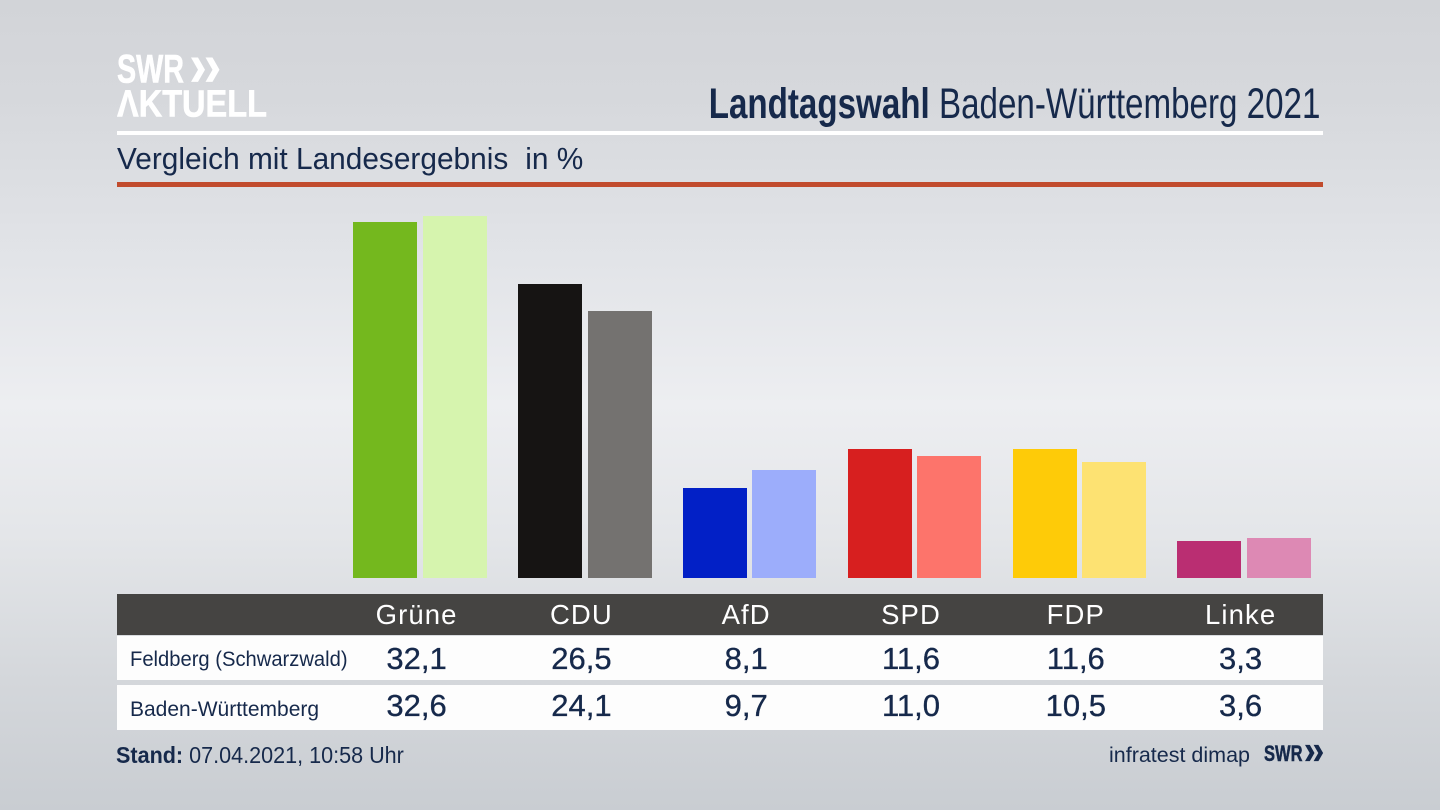  I want to click on svg-text: ΛKTUELL, so click(192, 103).